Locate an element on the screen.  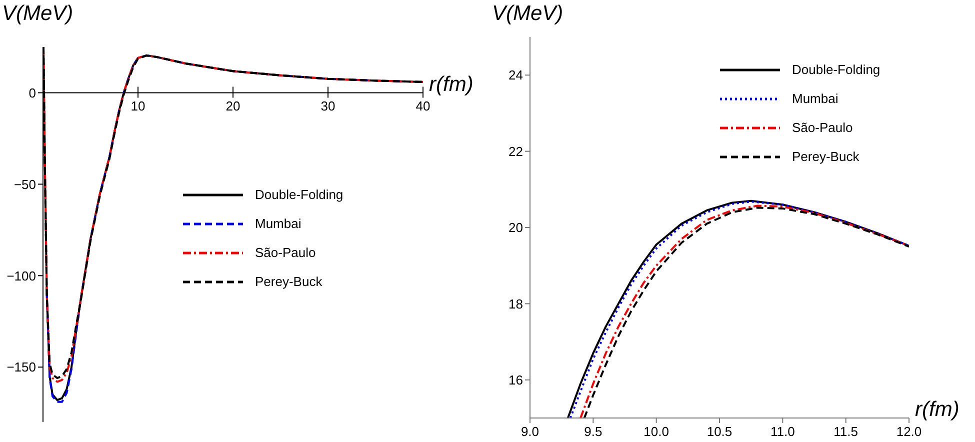
y-tick-label: 20 is located at coordinates (515, 228).